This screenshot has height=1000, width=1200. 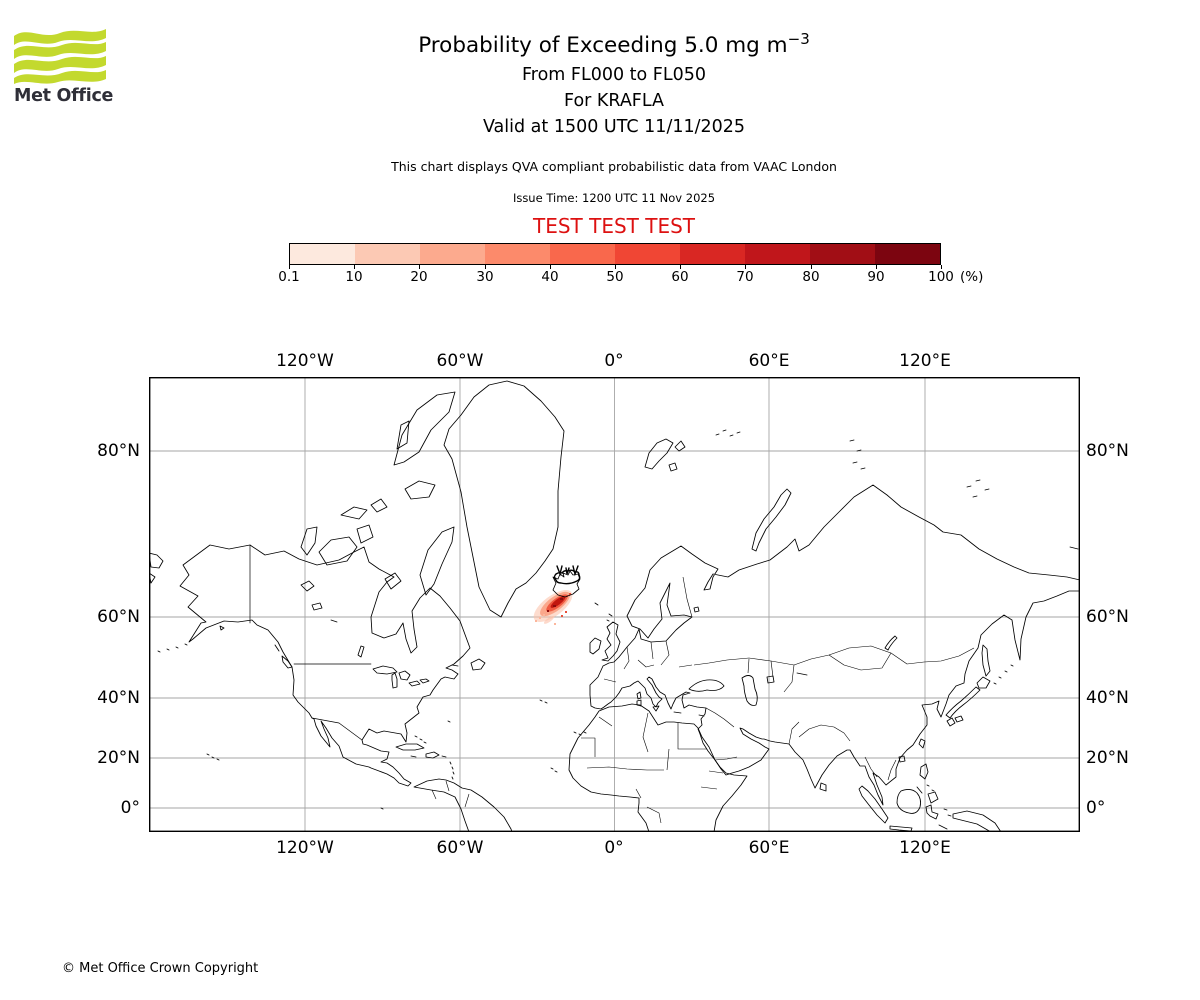 I want to click on subtitle-flight-levels: From FL000 to FL050, so click(x=614, y=75).